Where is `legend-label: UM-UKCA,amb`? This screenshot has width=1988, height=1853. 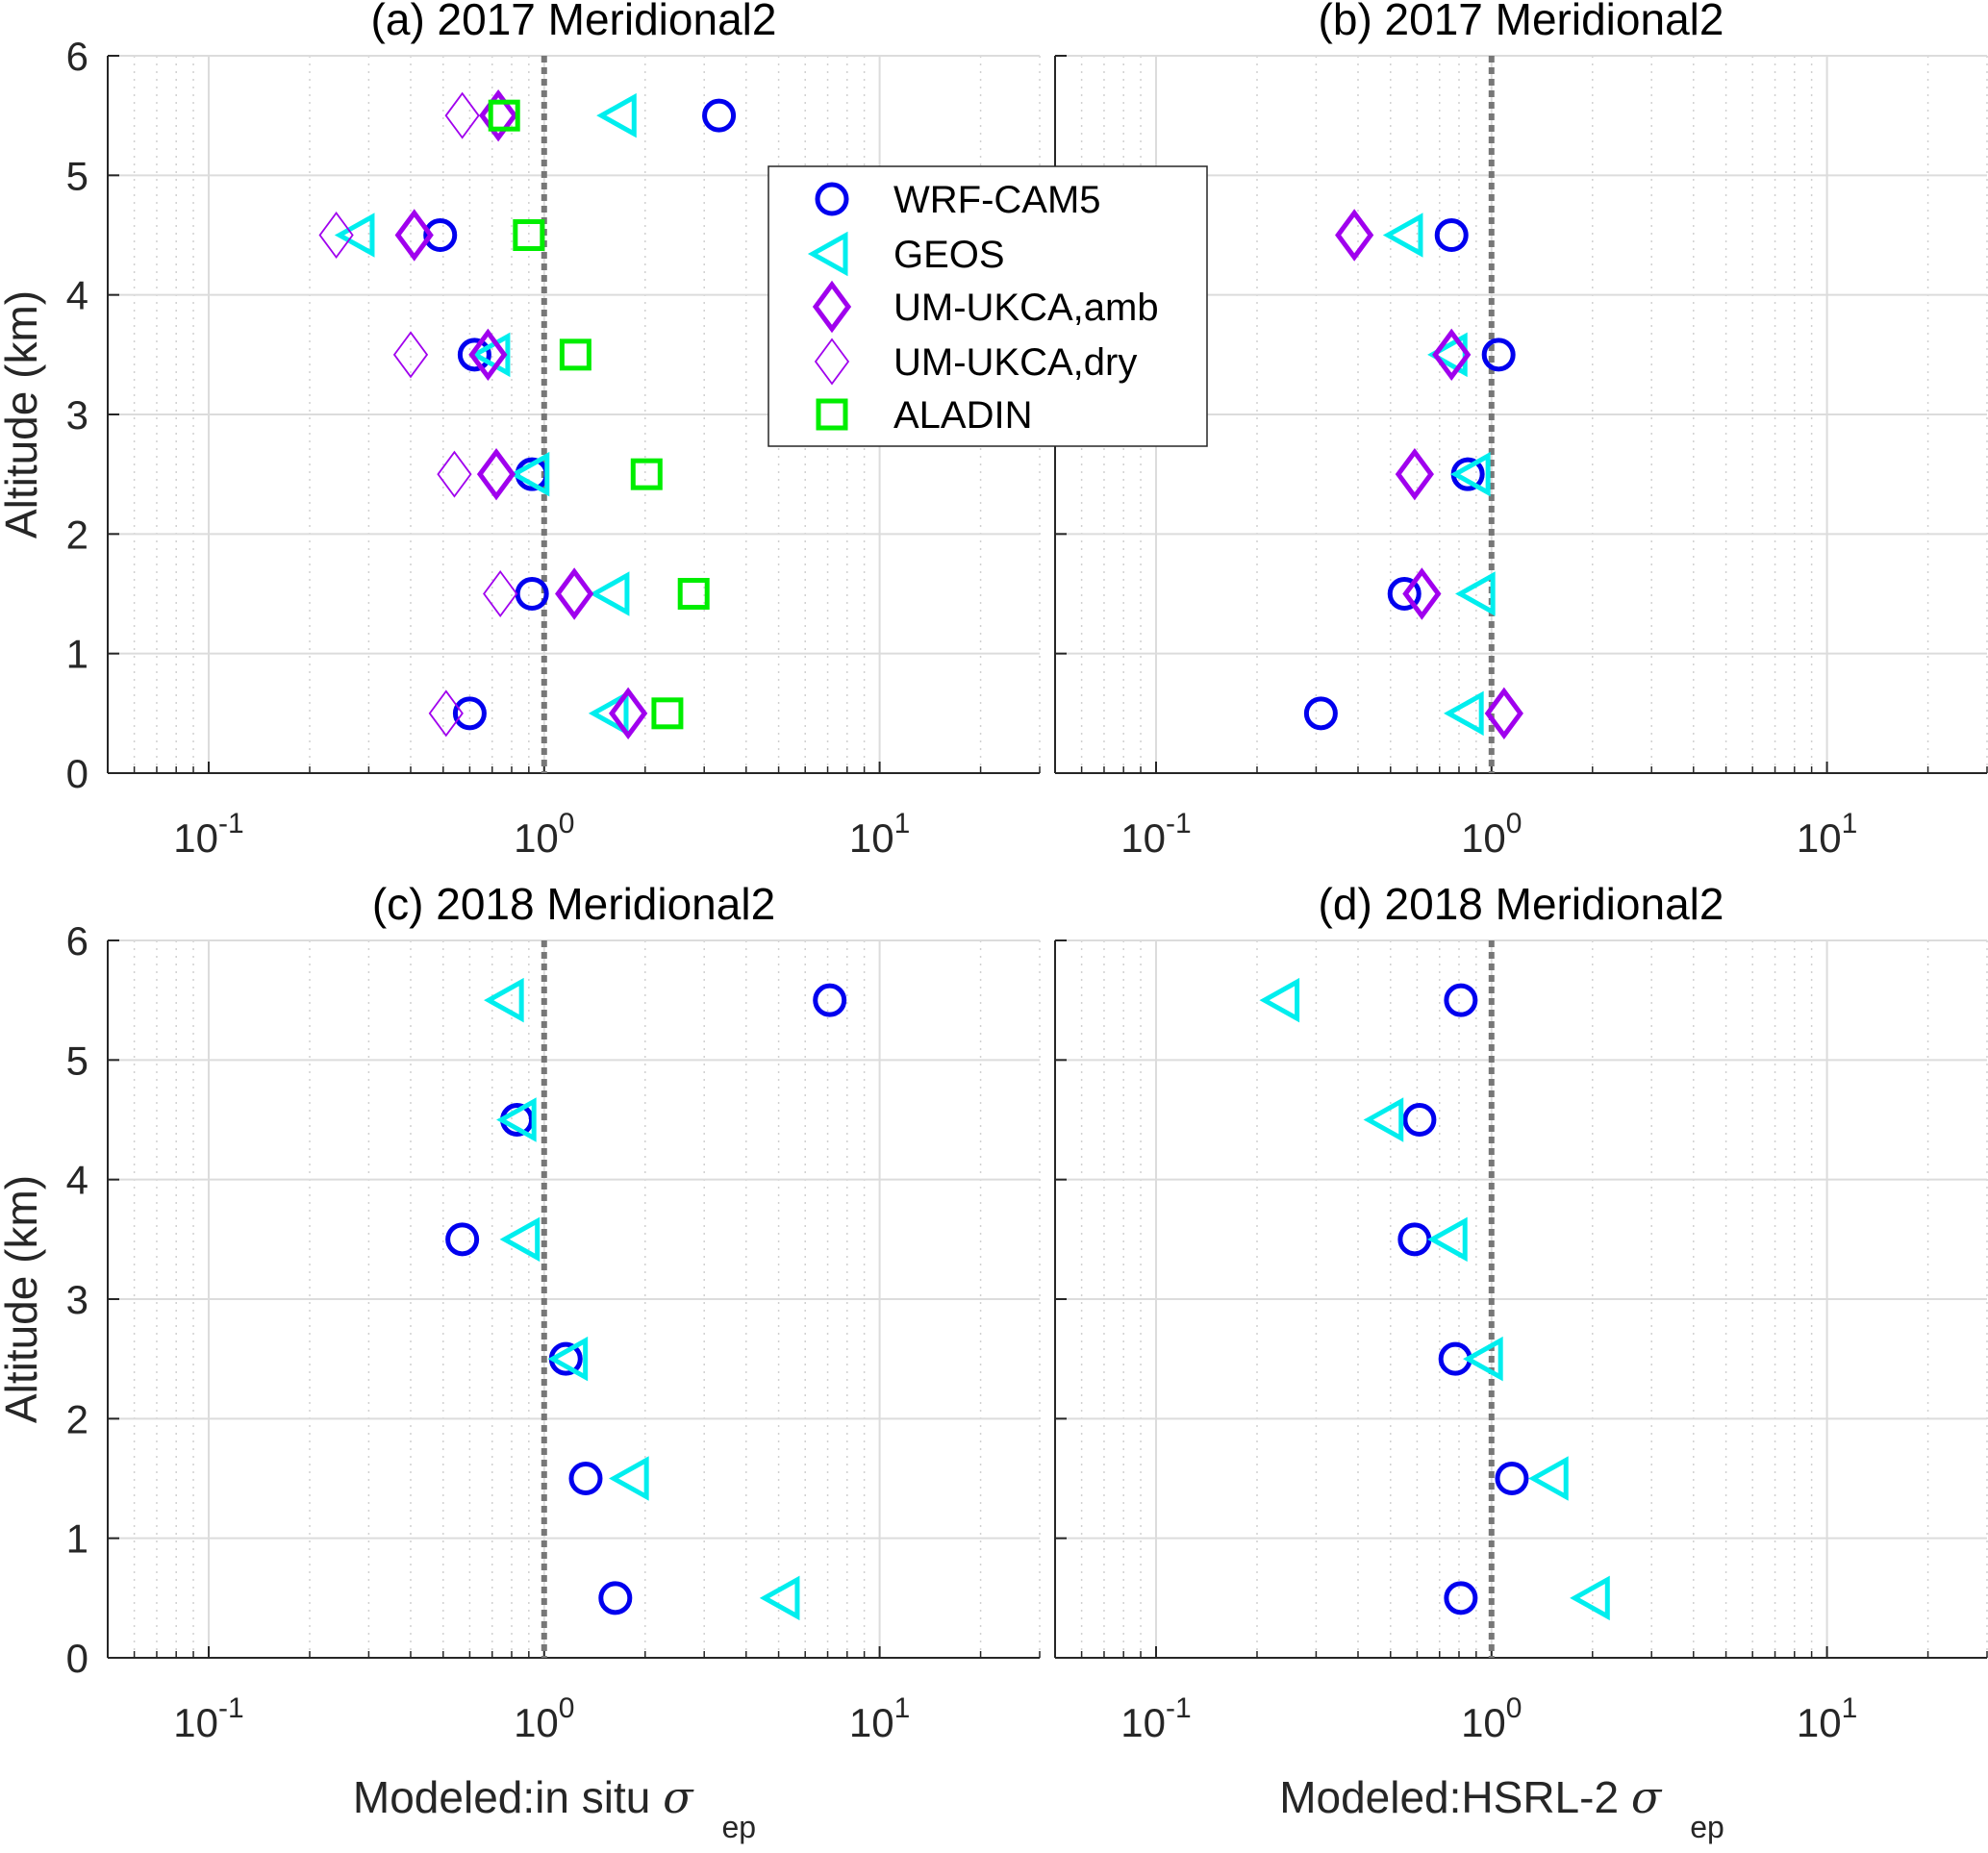
legend-label: UM-UKCA,amb is located at coordinates (1026, 308).